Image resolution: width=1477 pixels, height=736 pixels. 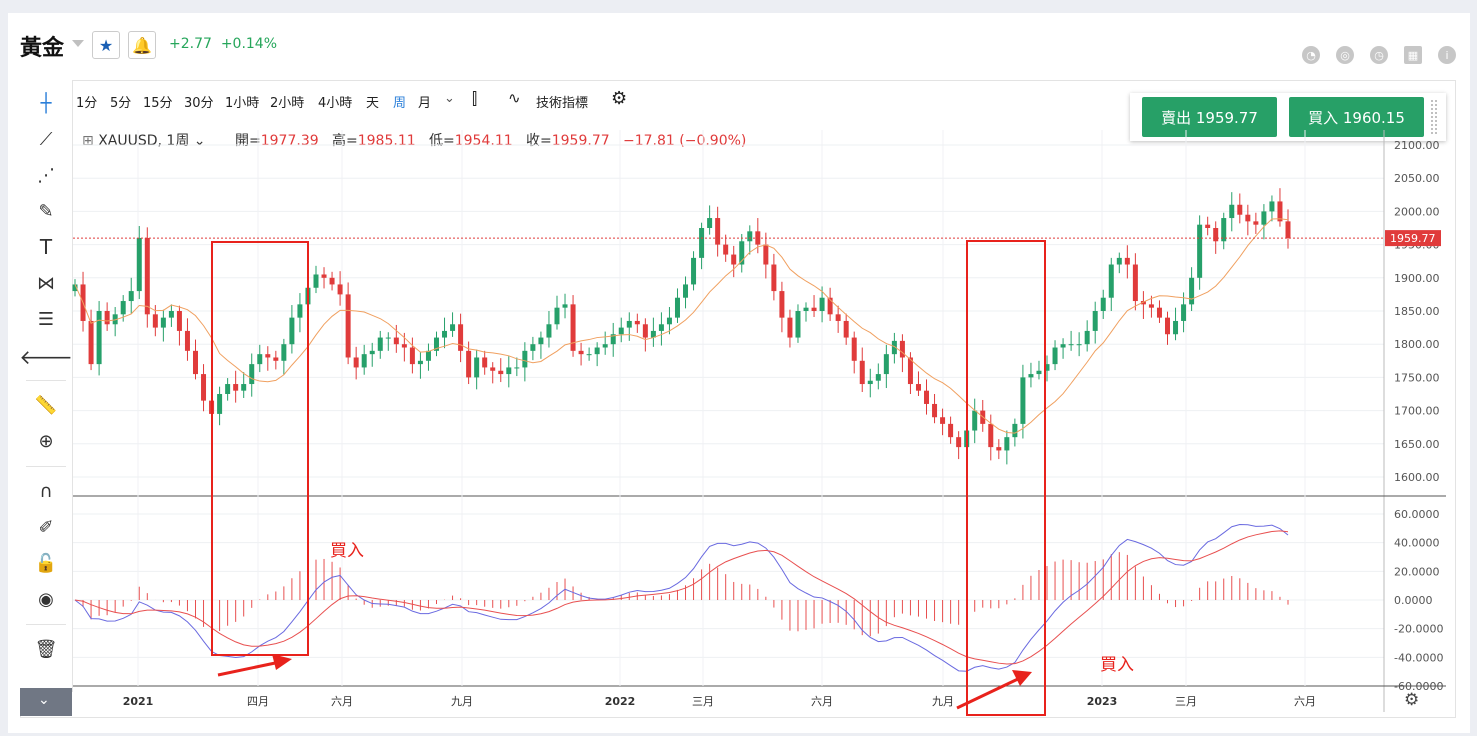 I want to click on zoom-in-icon: ⊕, so click(x=46, y=441).